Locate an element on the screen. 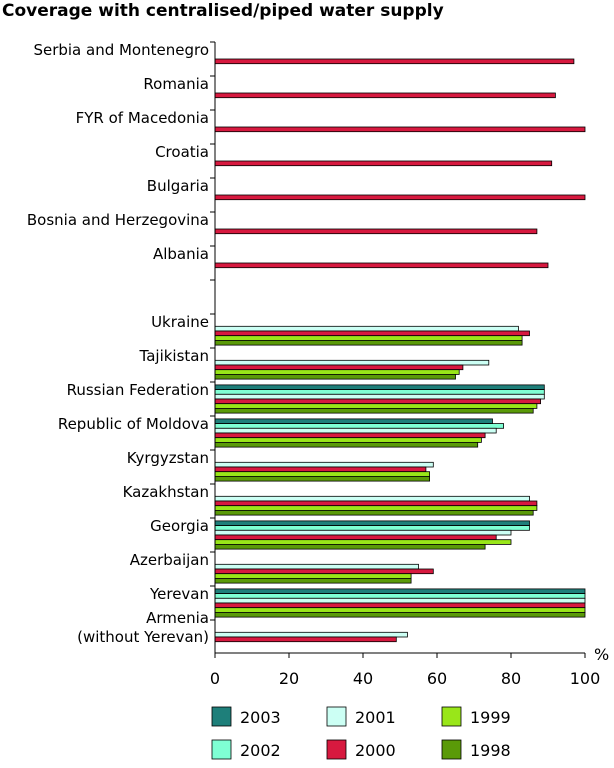 Image resolution: width=614 pixels, height=768 pixels. category-label: Romania is located at coordinates (176, 84).